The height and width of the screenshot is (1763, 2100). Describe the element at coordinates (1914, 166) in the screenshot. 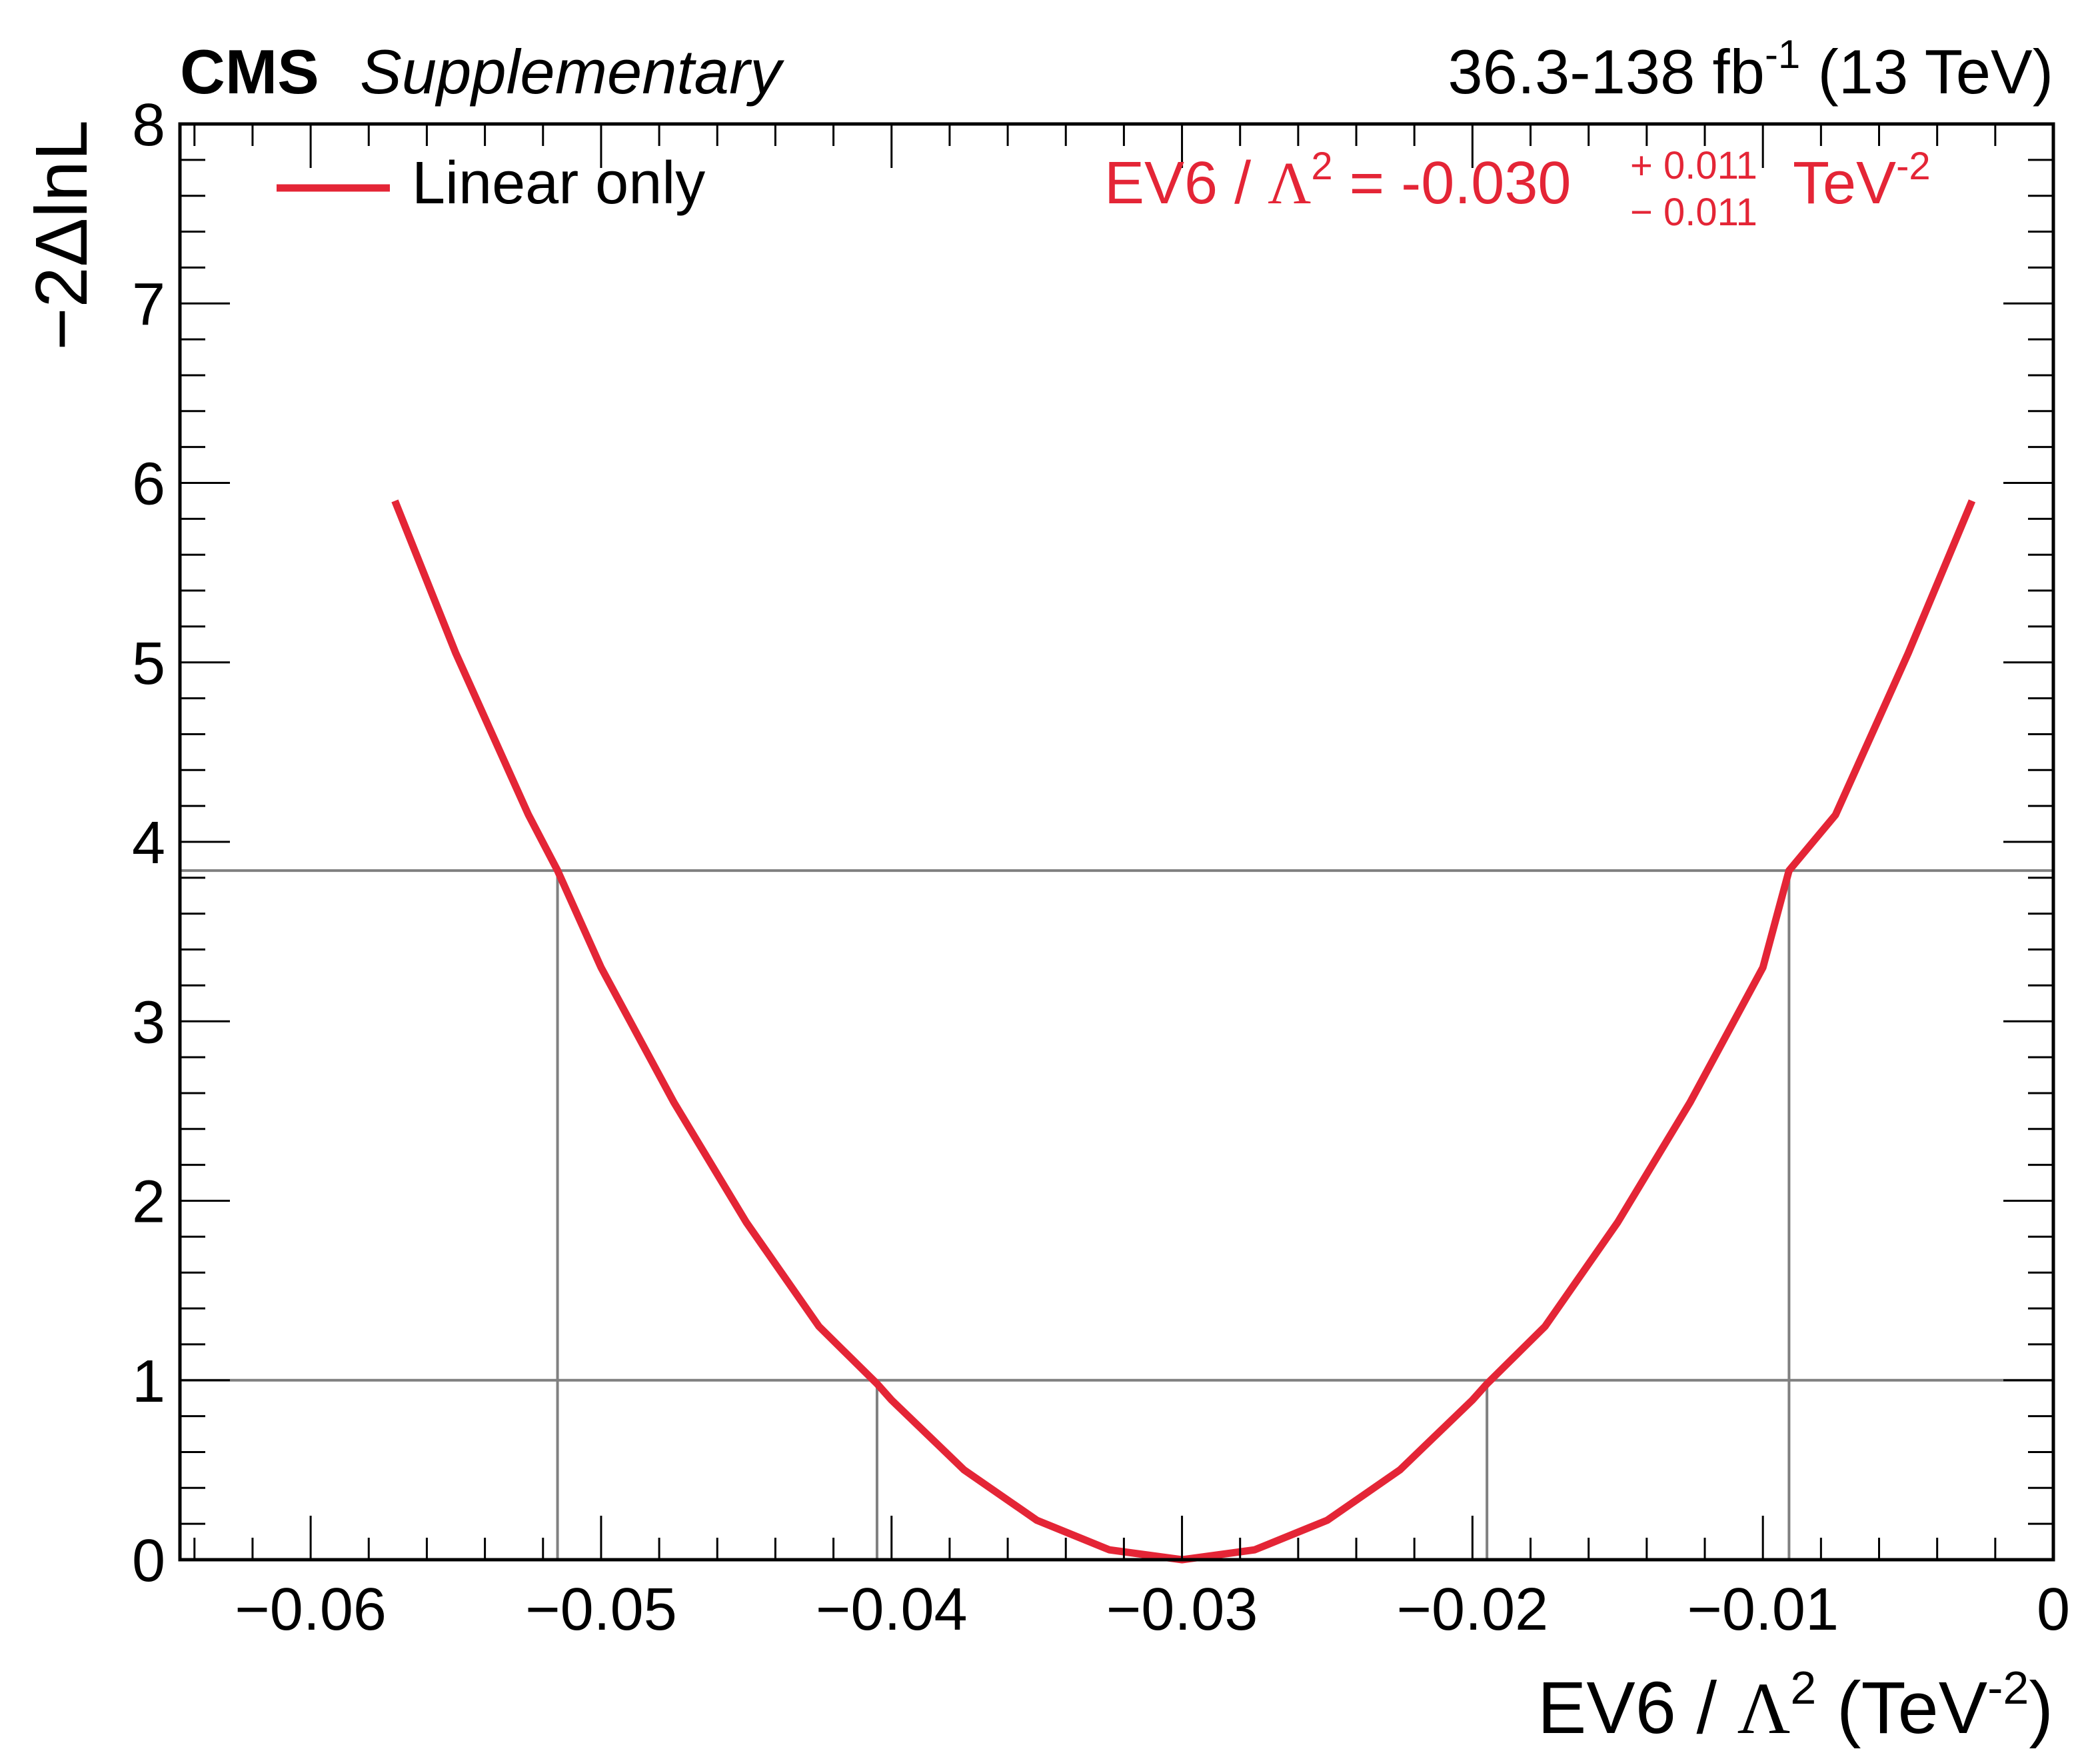

I see `fit-result-unit-exp: -2` at that location.